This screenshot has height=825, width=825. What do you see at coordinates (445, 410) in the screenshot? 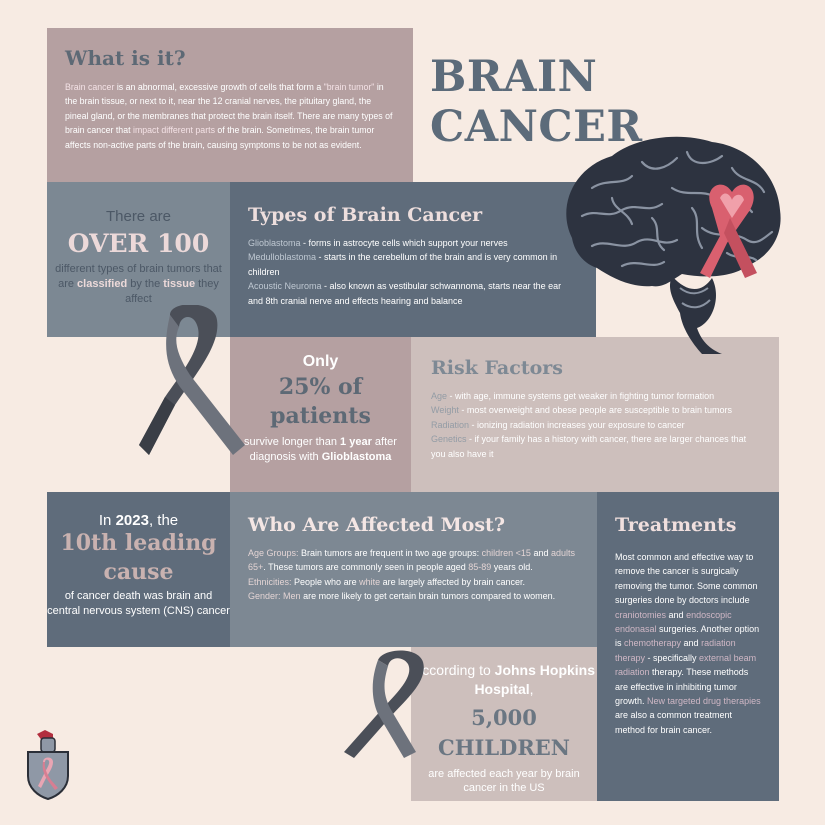
I see `risk-item-name: Weight` at bounding box center [445, 410].